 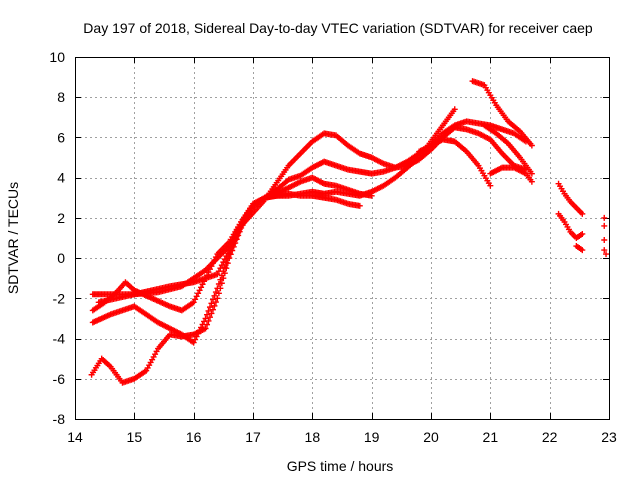 What do you see at coordinates (550, 437) in the screenshot?
I see `x-tick-label: 22` at bounding box center [550, 437].